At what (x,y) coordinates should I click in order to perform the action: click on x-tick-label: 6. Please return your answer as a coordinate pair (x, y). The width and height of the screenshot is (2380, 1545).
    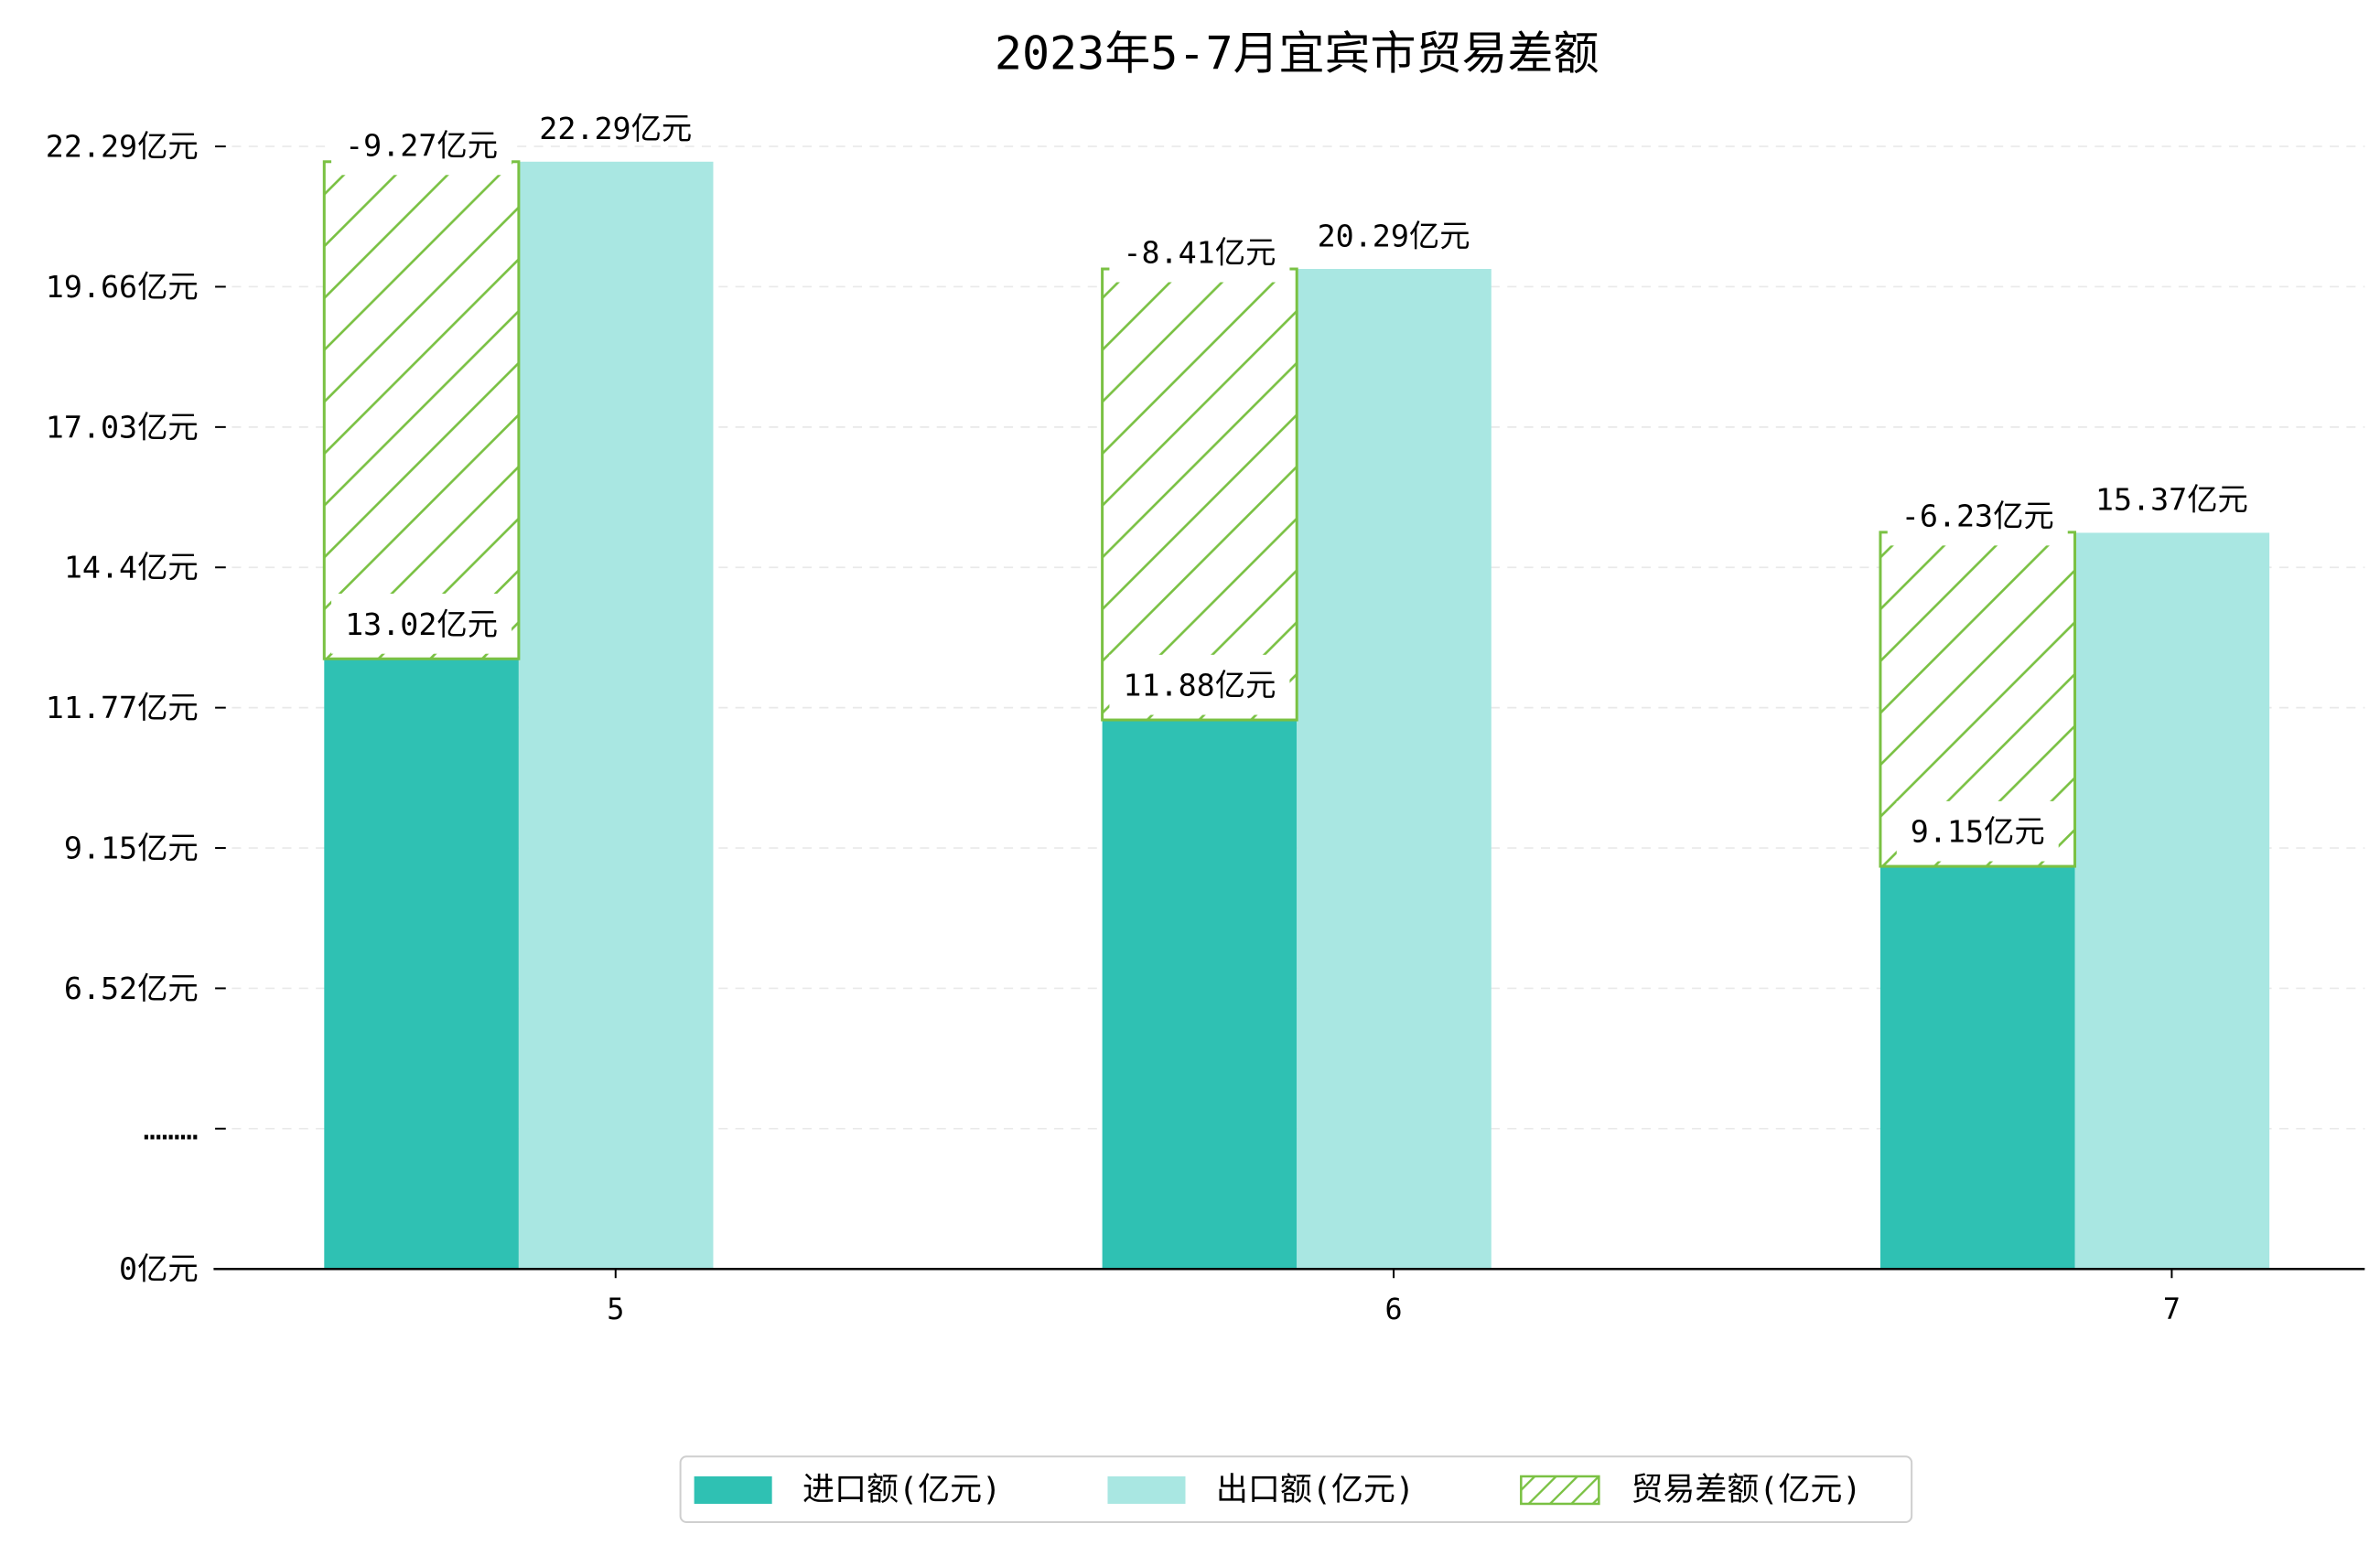
    Looking at the image, I should click on (1394, 1310).